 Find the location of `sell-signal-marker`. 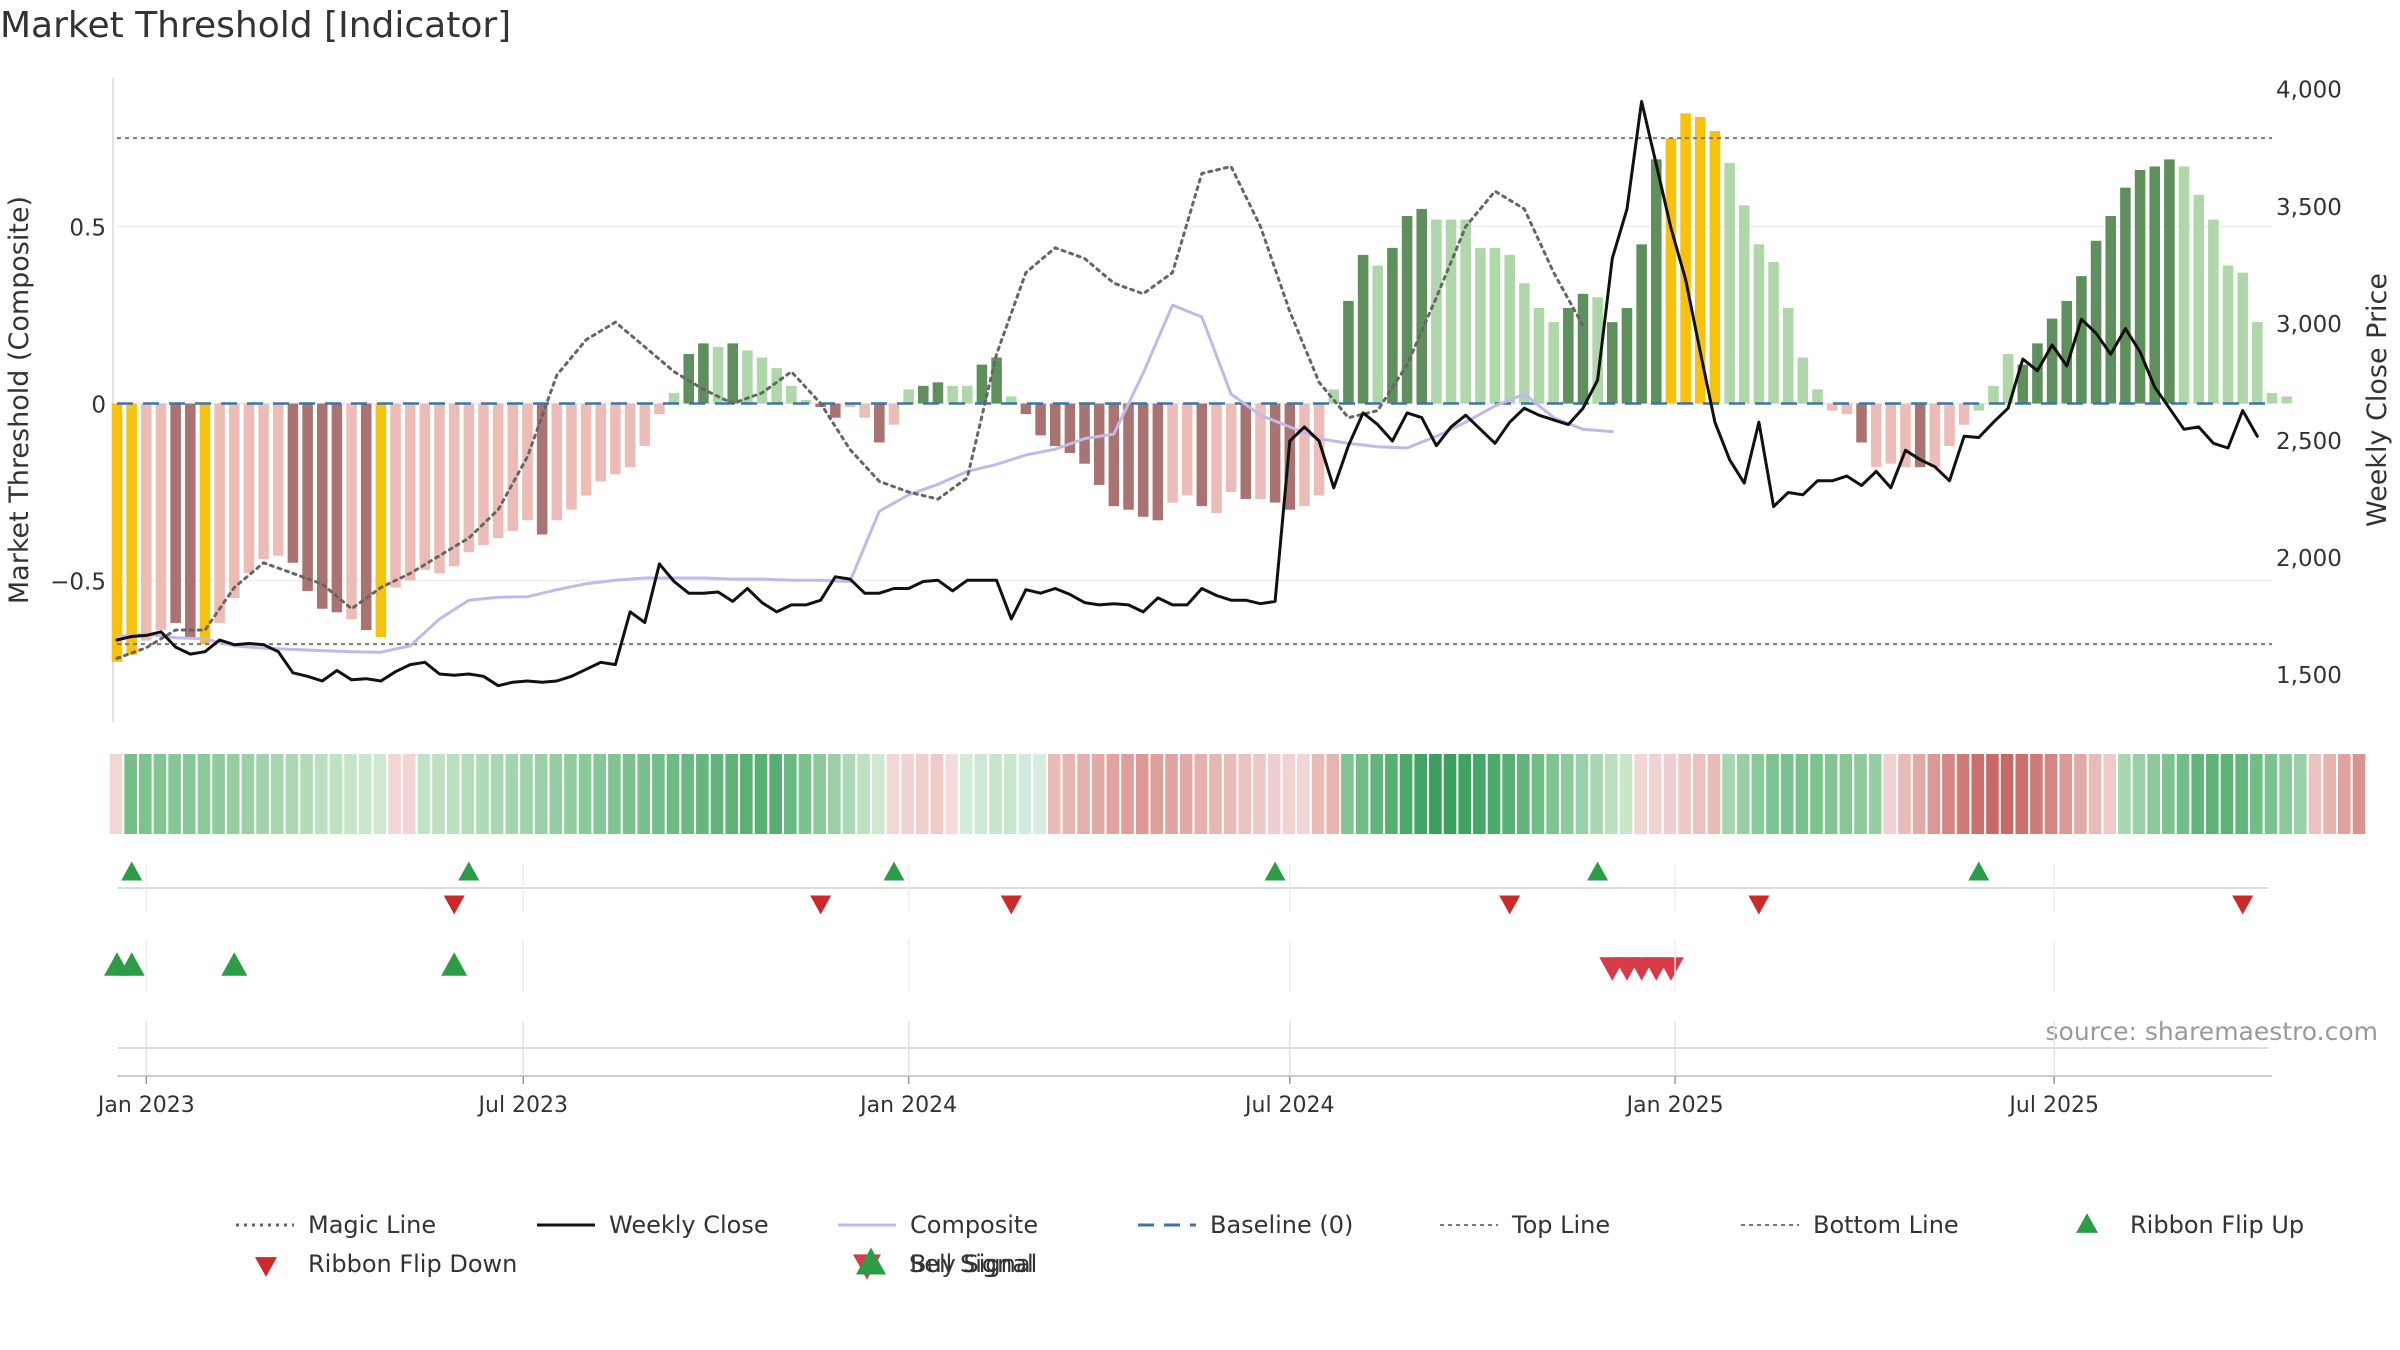

sell-signal-marker is located at coordinates (1670, 969).